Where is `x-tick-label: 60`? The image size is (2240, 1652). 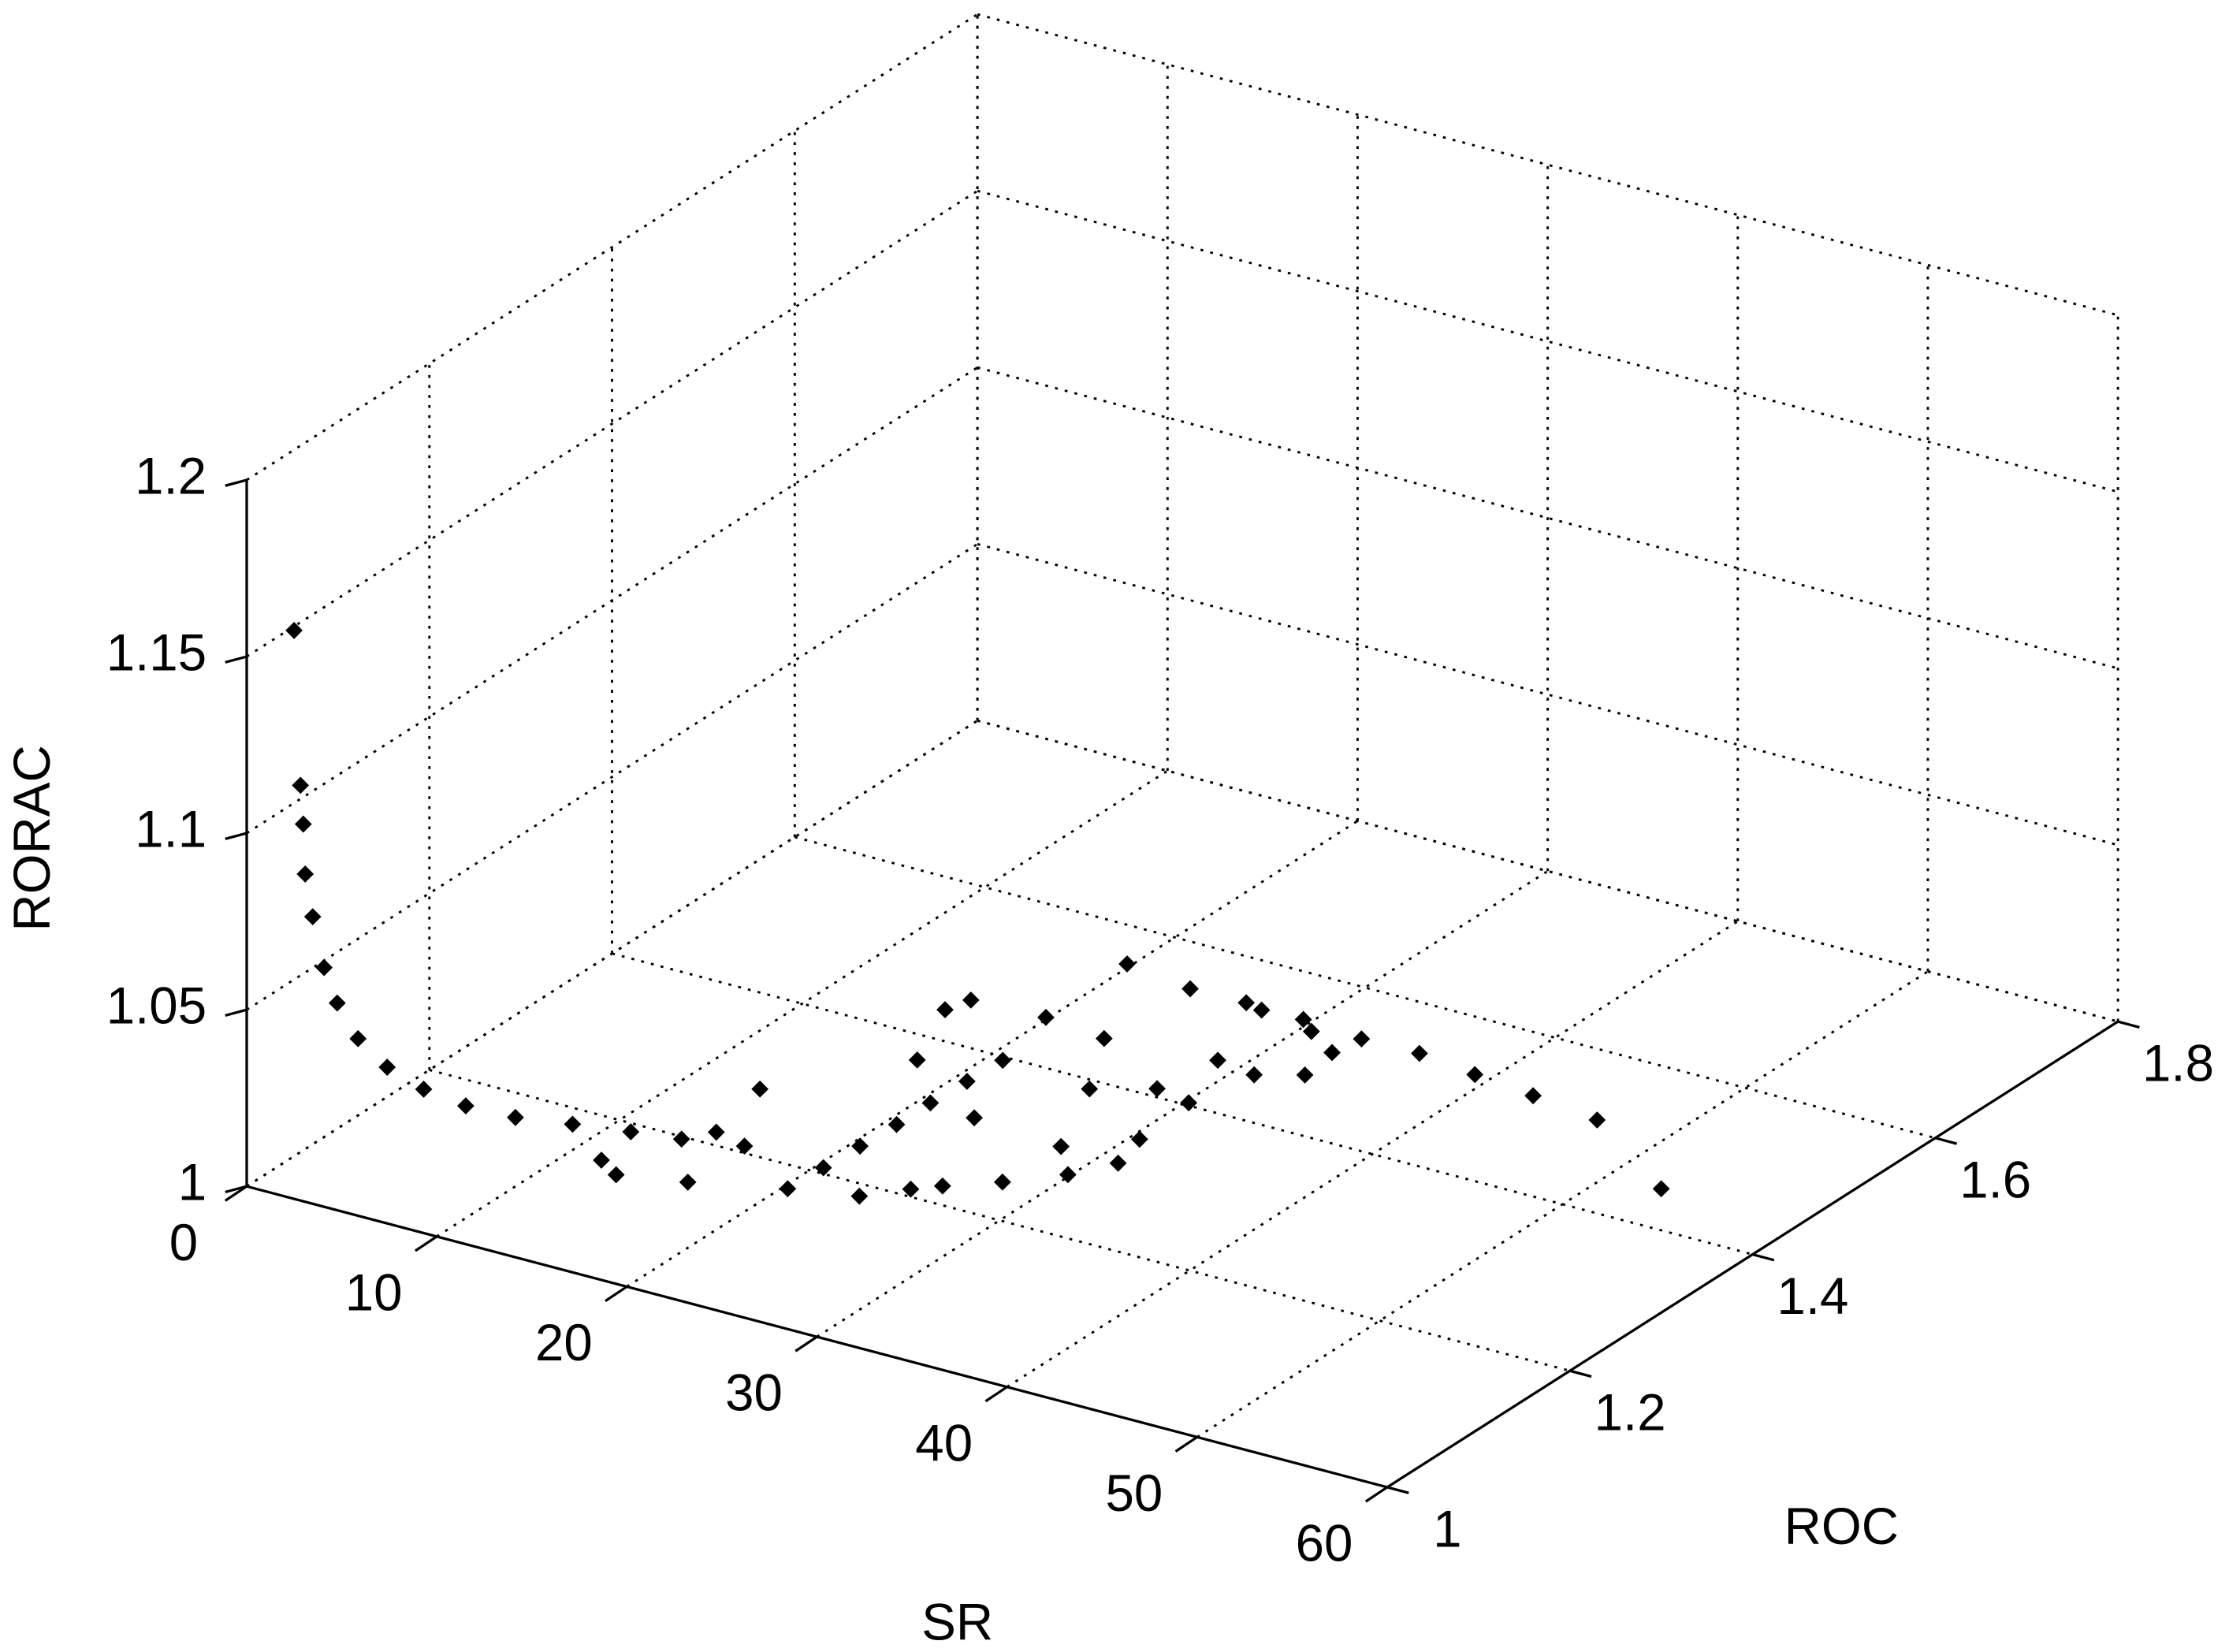 x-tick-label: 60 is located at coordinates (1325, 1543).